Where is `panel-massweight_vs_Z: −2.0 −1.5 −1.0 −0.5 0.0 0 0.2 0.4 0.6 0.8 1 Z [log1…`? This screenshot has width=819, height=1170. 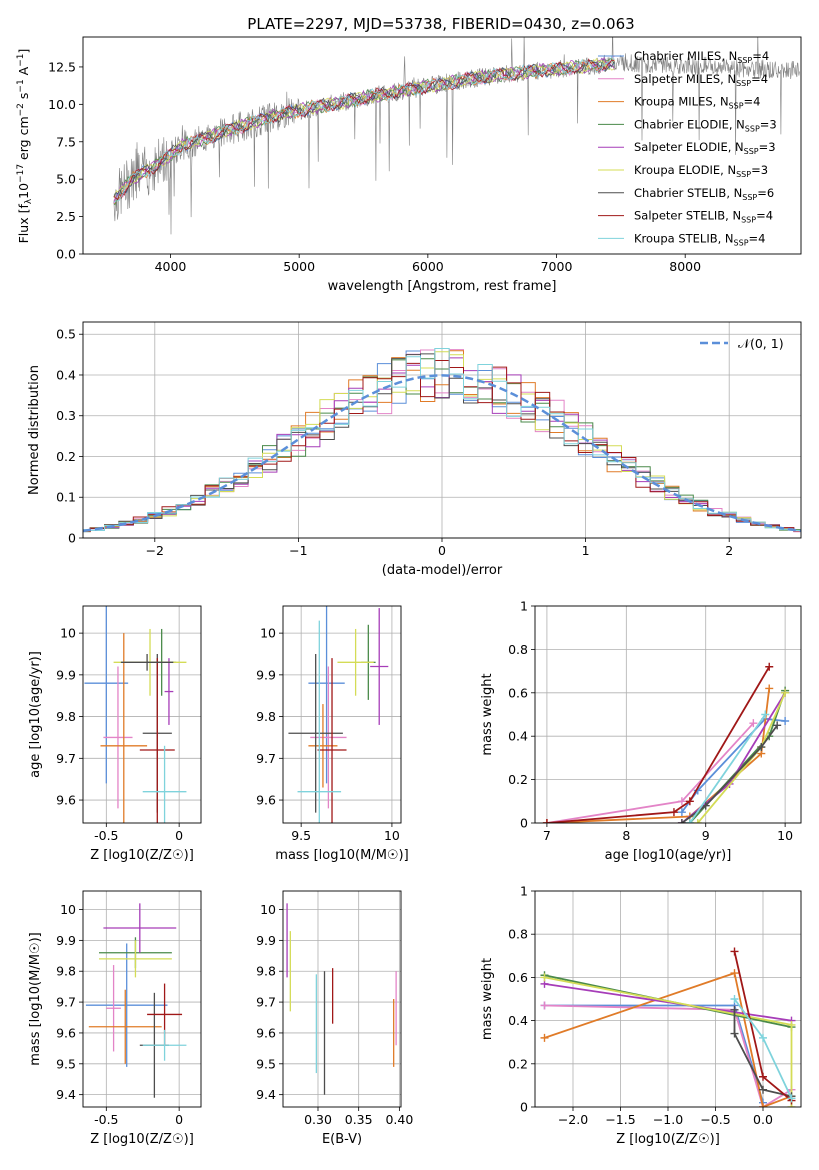
panel-massweight_vs_Z: −2.0 −1.5 −1.0 −0.5 0.0 0 0.2 0.4 0.6 0.8 1 Z [log1… is located at coordinates (641, 1015).